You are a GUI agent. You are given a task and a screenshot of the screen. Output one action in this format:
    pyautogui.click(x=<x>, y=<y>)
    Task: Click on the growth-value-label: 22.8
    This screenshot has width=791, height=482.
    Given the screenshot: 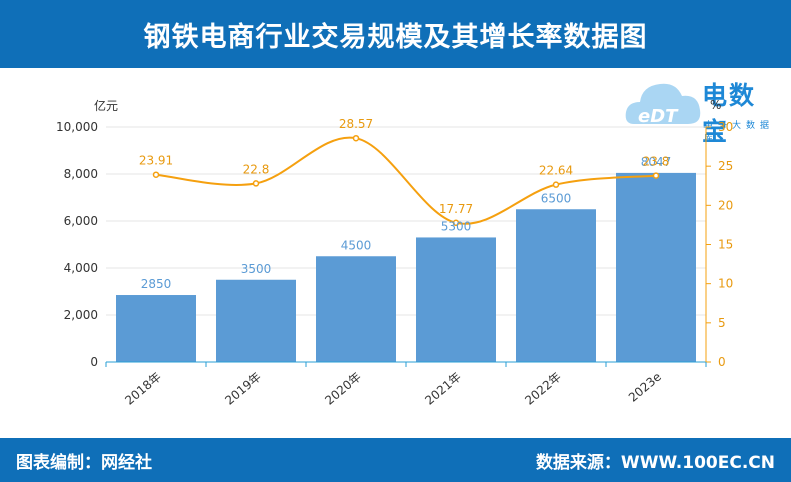 What is the action you would take?
    pyautogui.click(x=256, y=169)
    